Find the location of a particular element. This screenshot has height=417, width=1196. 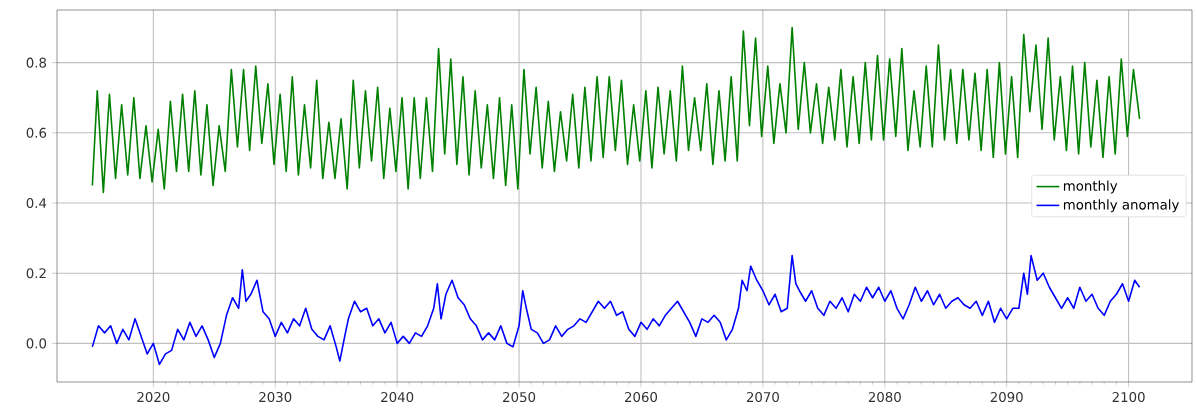

y-tick-label: 0.2 is located at coordinates (36, 273).